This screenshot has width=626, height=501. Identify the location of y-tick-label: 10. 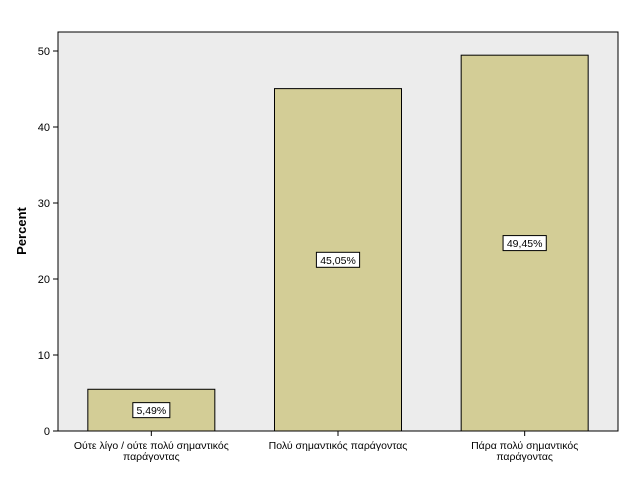
(44, 356).